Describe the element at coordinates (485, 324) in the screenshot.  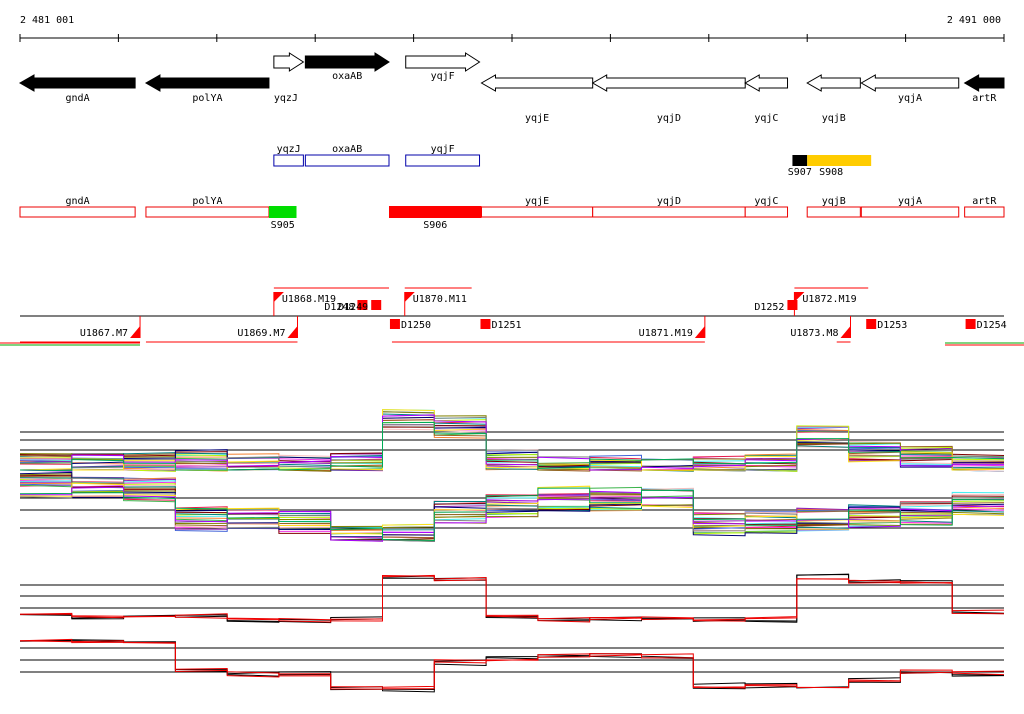
I see `feature-box-D1251` at that location.